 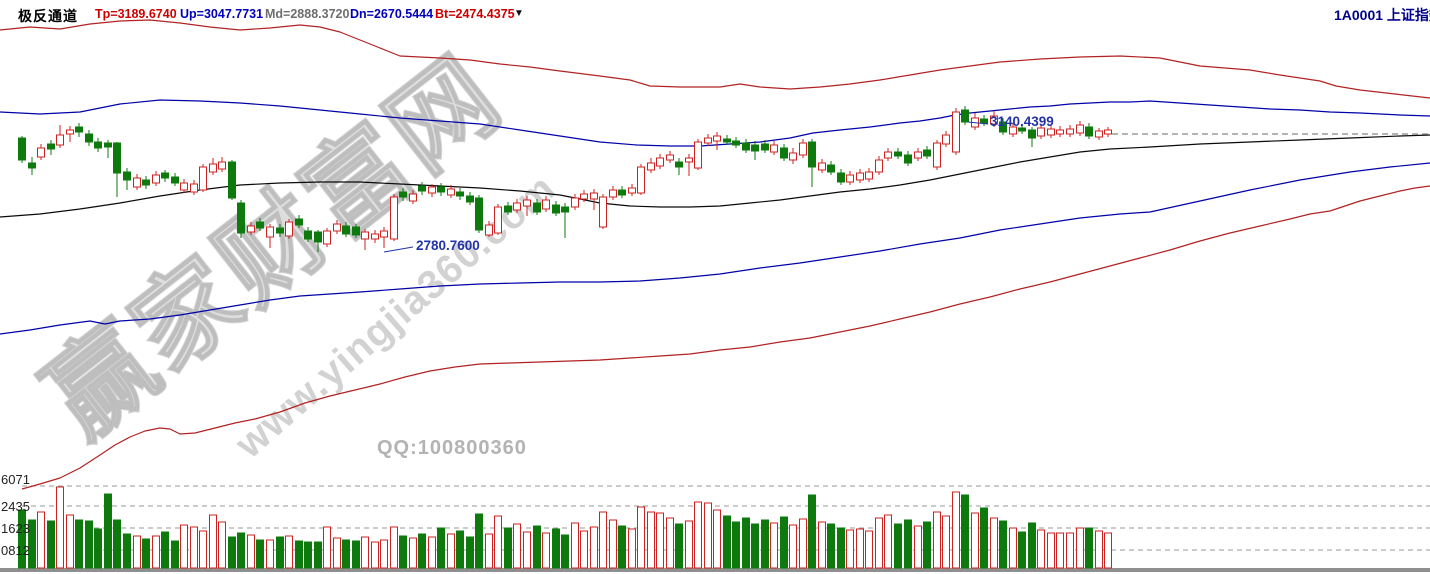 I want to click on volume-axis-label: 0812, so click(x=15, y=550).